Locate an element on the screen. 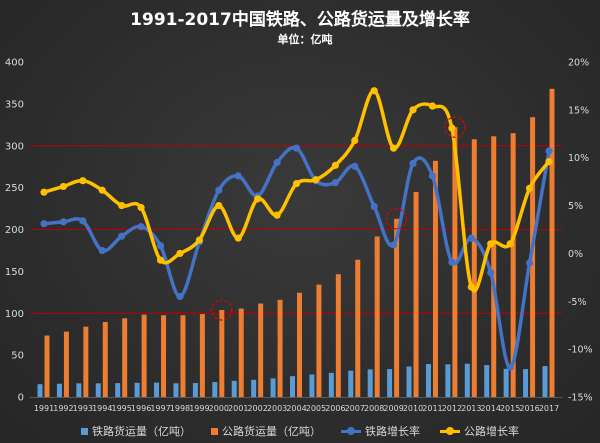 This screenshot has width=600, height=443. y-right-tick-label: -10% is located at coordinates (580, 350).